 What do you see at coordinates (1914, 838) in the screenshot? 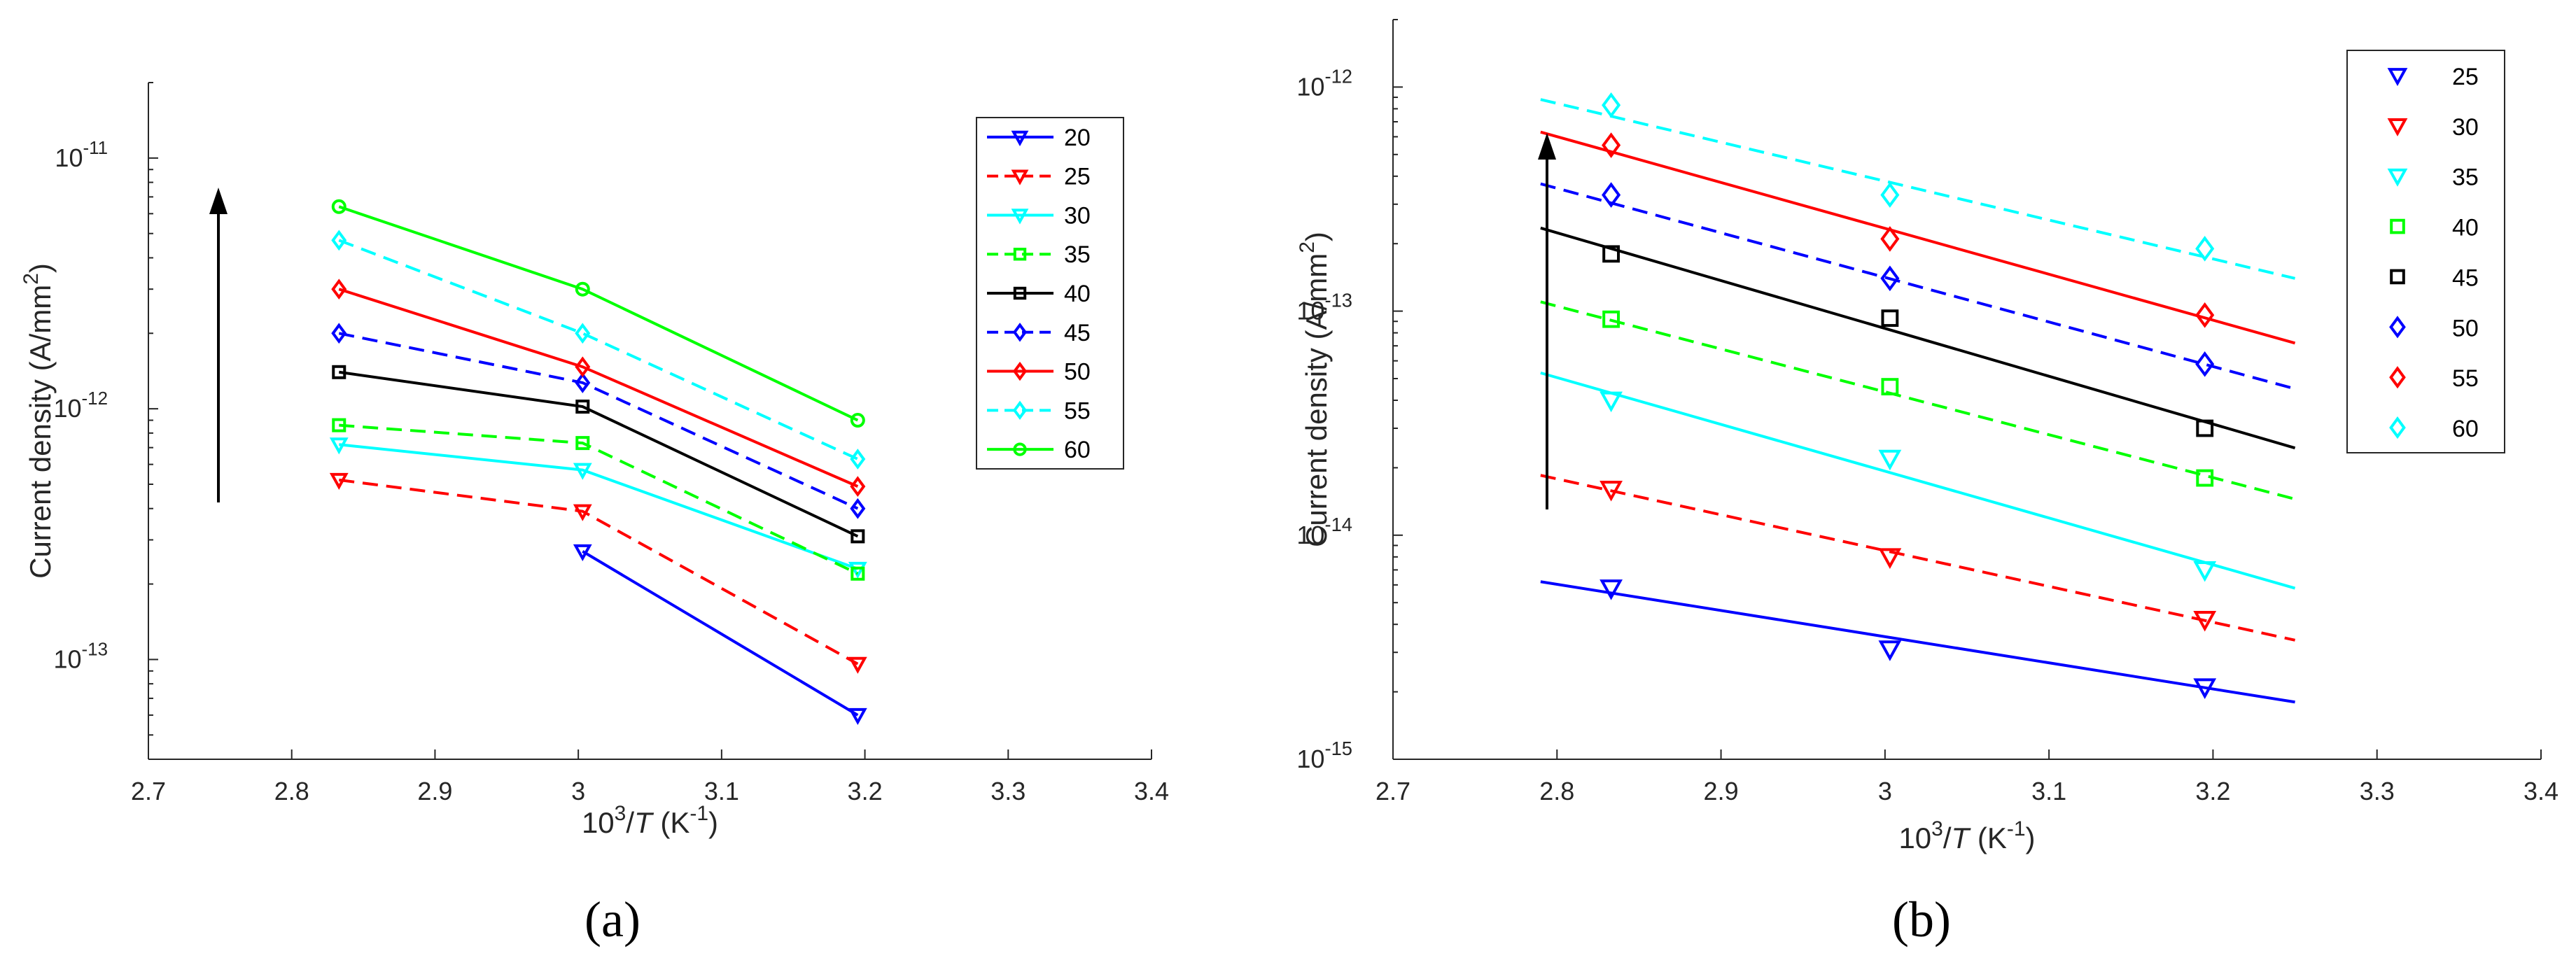
I see `x-label-base: 10` at bounding box center [1914, 838].